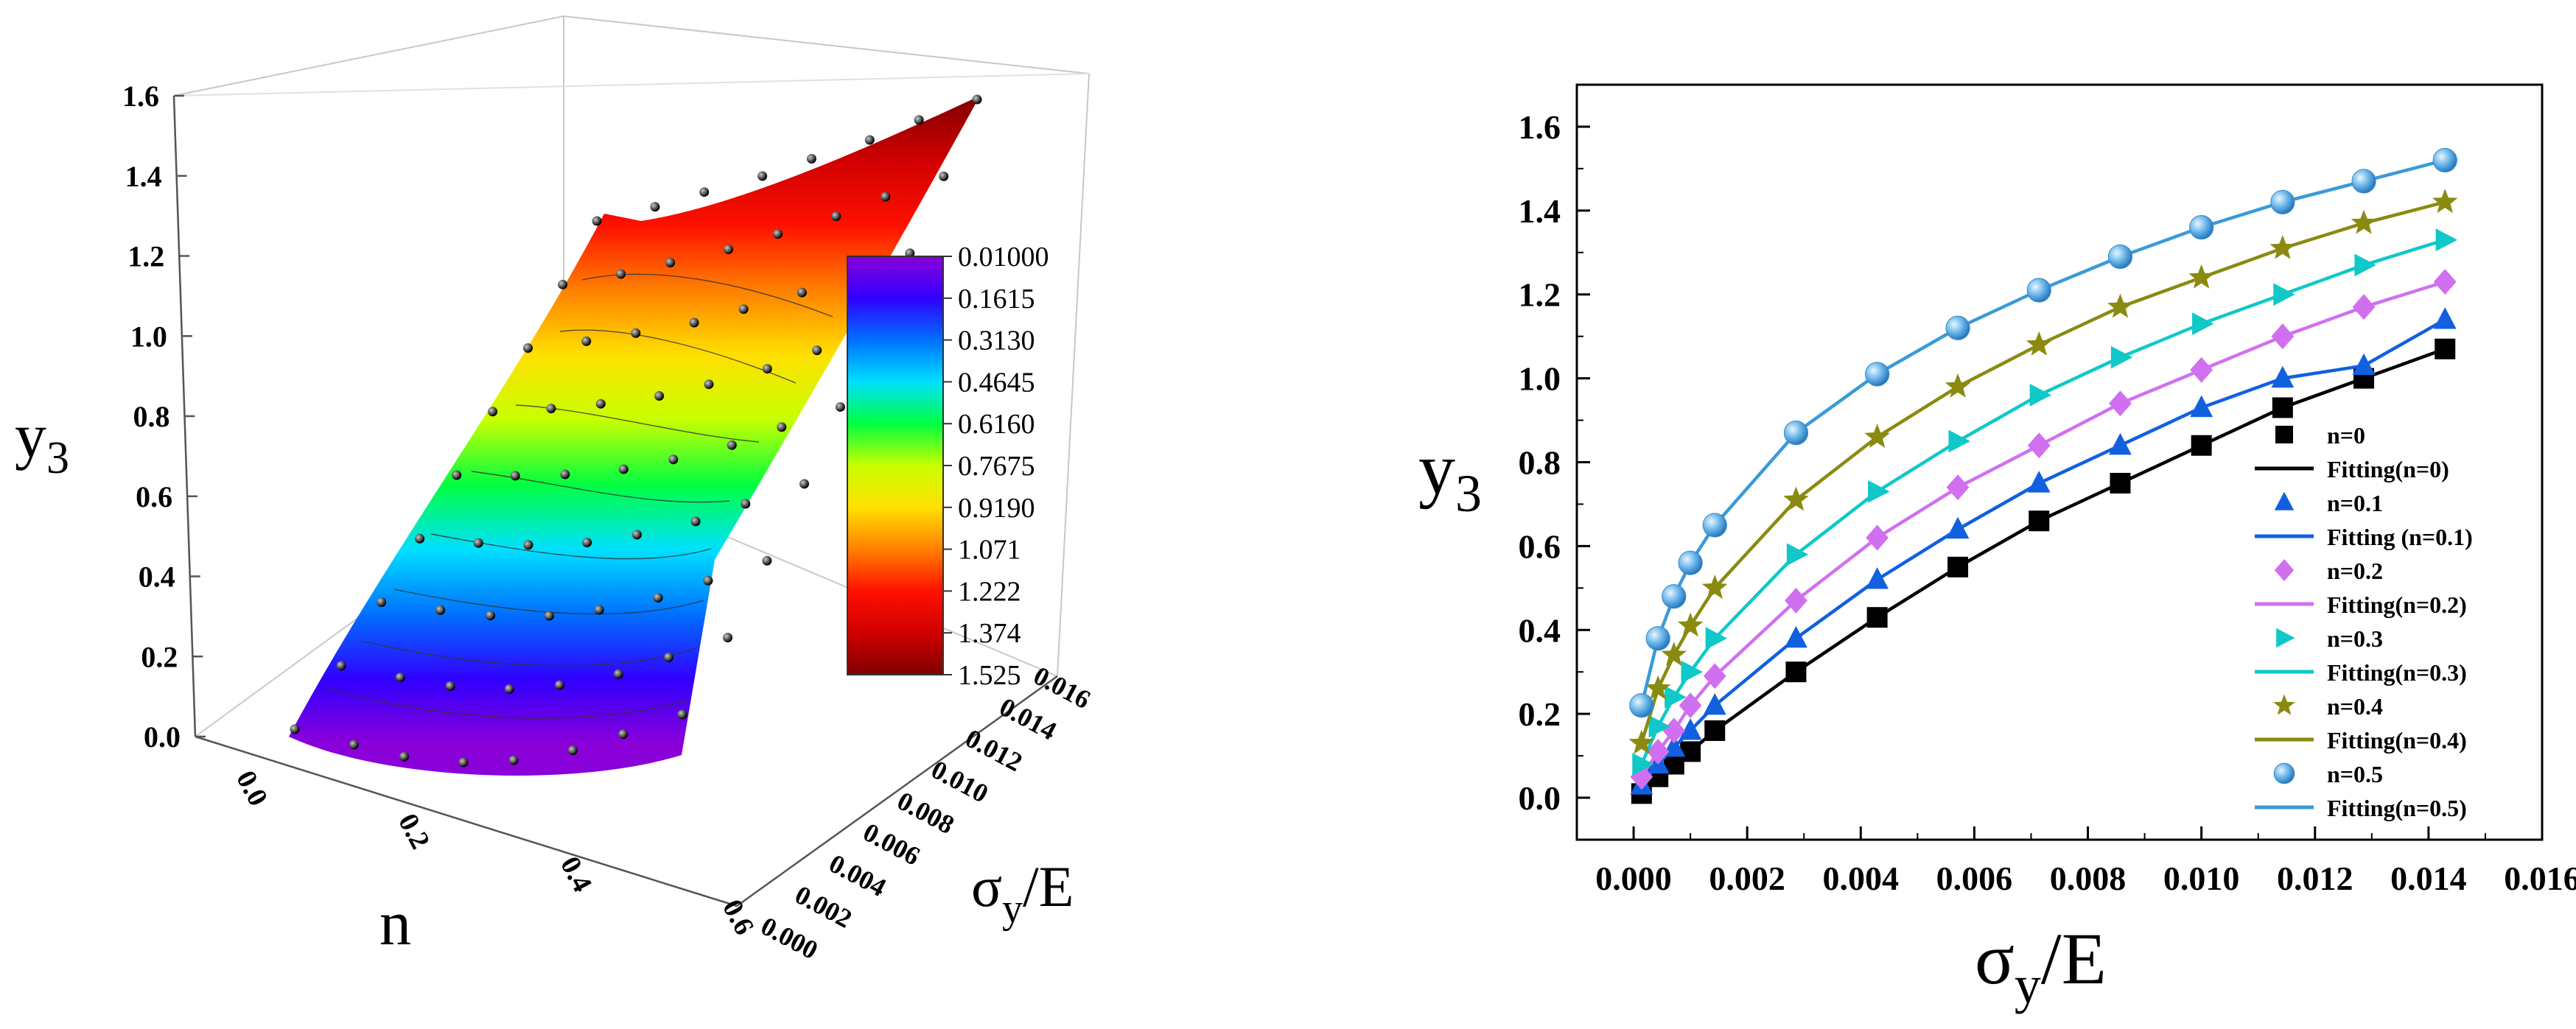  Describe the element at coordinates (858, 875) in the screenshot. I see `y-tick-label: 0.004` at that location.